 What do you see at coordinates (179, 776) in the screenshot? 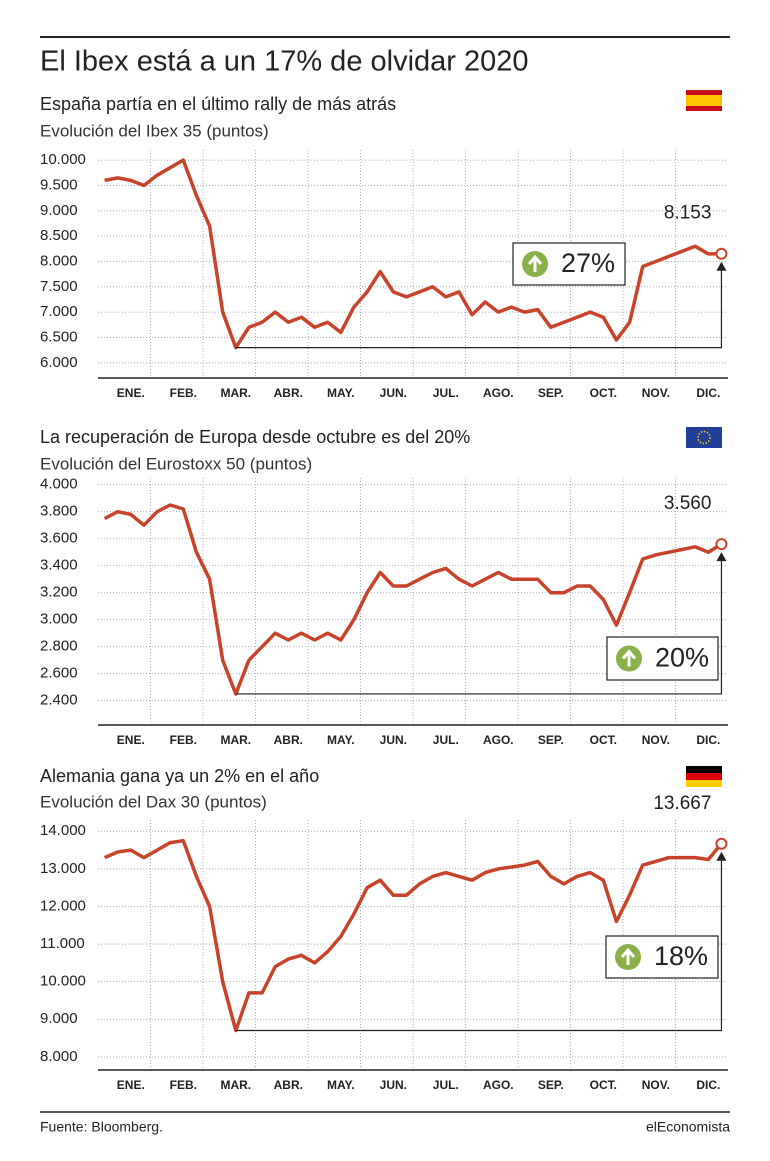
I see `chart-title: Alemania gana ya un 2% en el año` at bounding box center [179, 776].